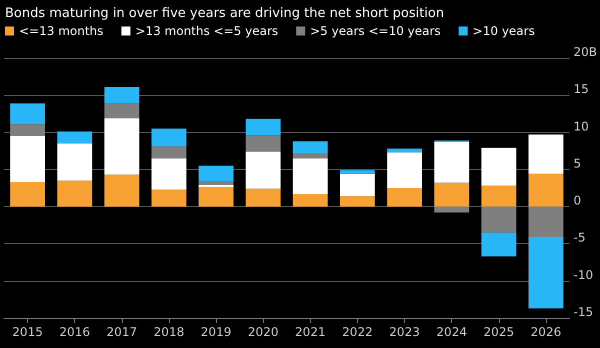 The height and width of the screenshot is (348, 600). What do you see at coordinates (584, 312) in the screenshot?
I see `y-tick-label: -15` at bounding box center [584, 312].